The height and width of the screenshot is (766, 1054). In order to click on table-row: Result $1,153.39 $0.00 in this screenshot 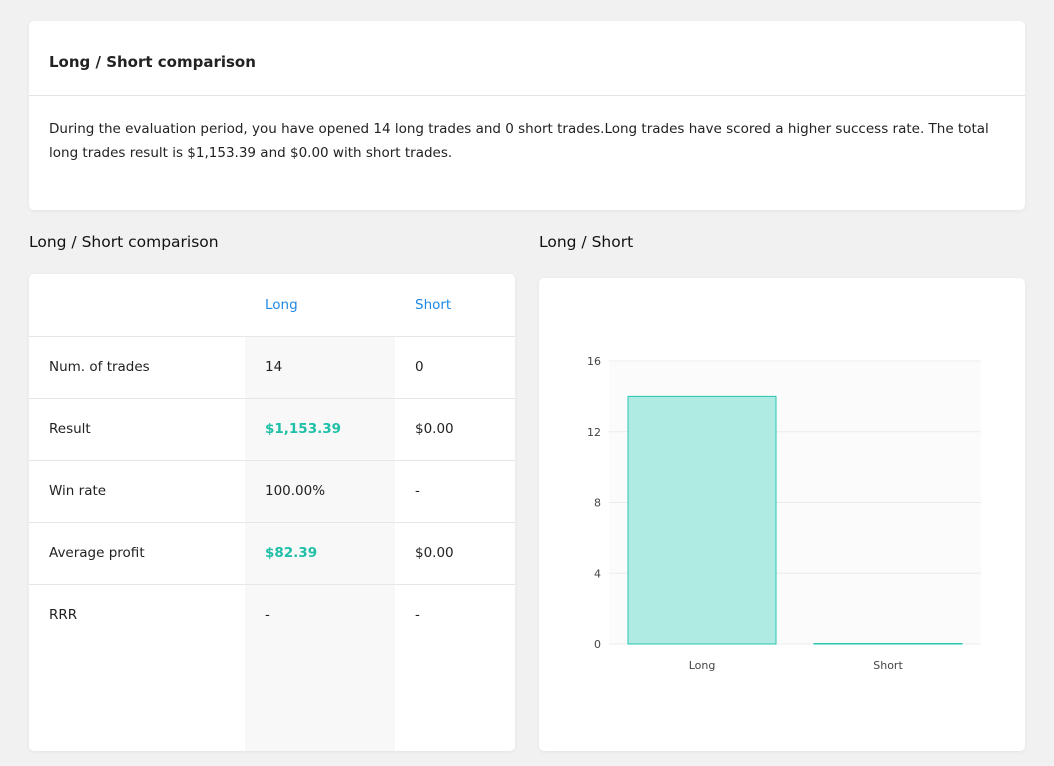, I will do `click(272, 429)`.